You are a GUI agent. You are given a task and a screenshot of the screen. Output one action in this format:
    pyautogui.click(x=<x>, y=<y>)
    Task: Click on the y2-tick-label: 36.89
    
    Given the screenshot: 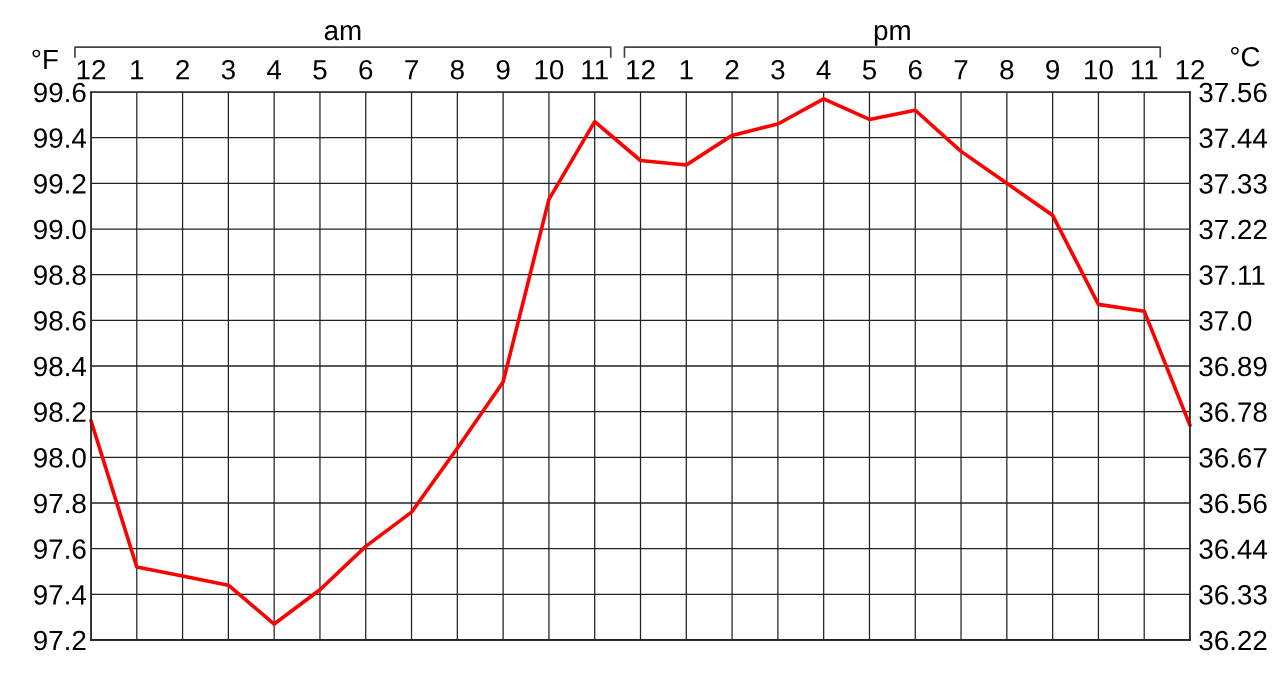 What is the action you would take?
    pyautogui.click(x=1233, y=366)
    